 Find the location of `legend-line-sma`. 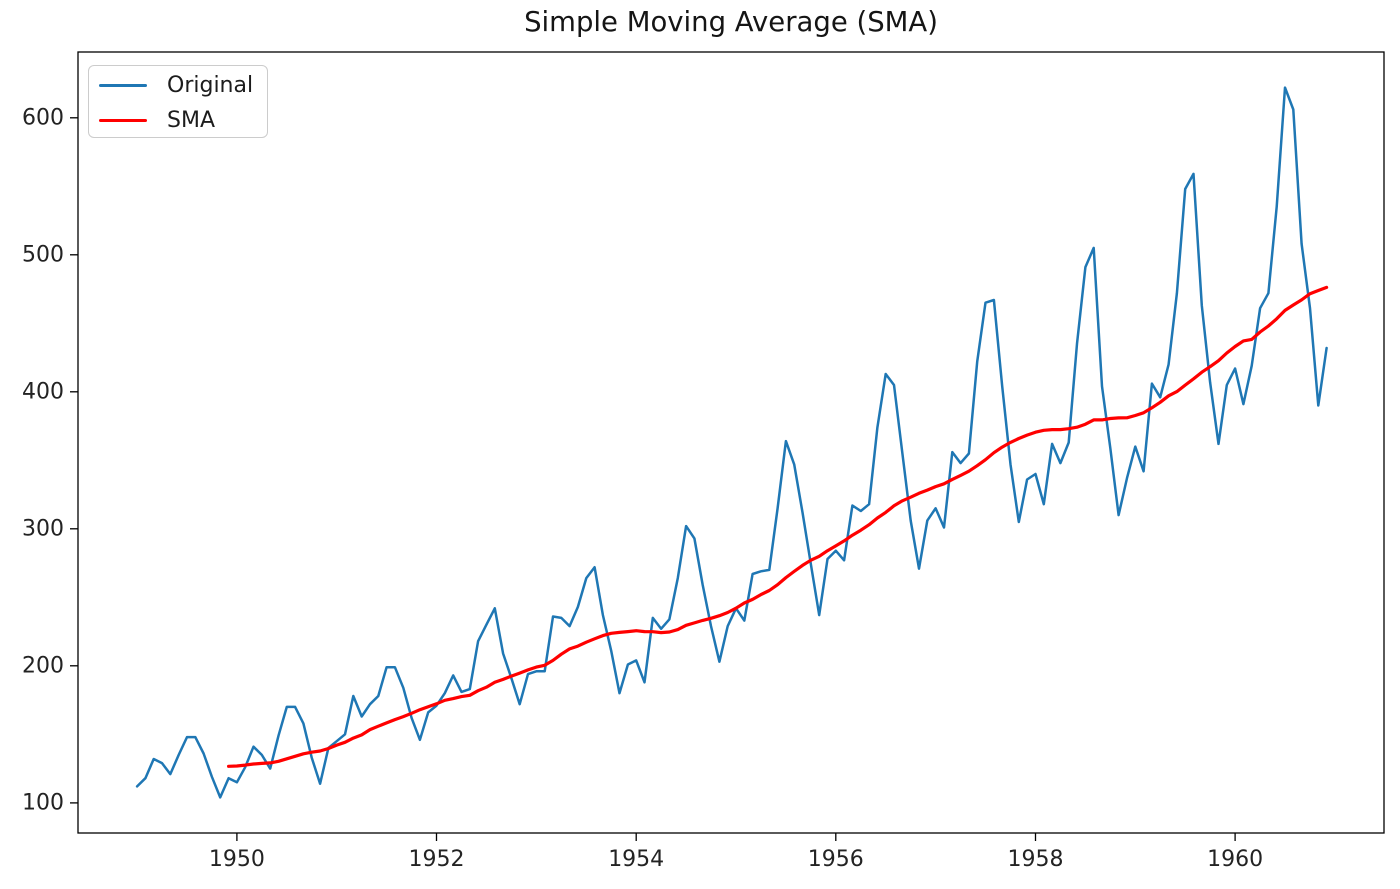

legend-line-sma is located at coordinates (123, 120).